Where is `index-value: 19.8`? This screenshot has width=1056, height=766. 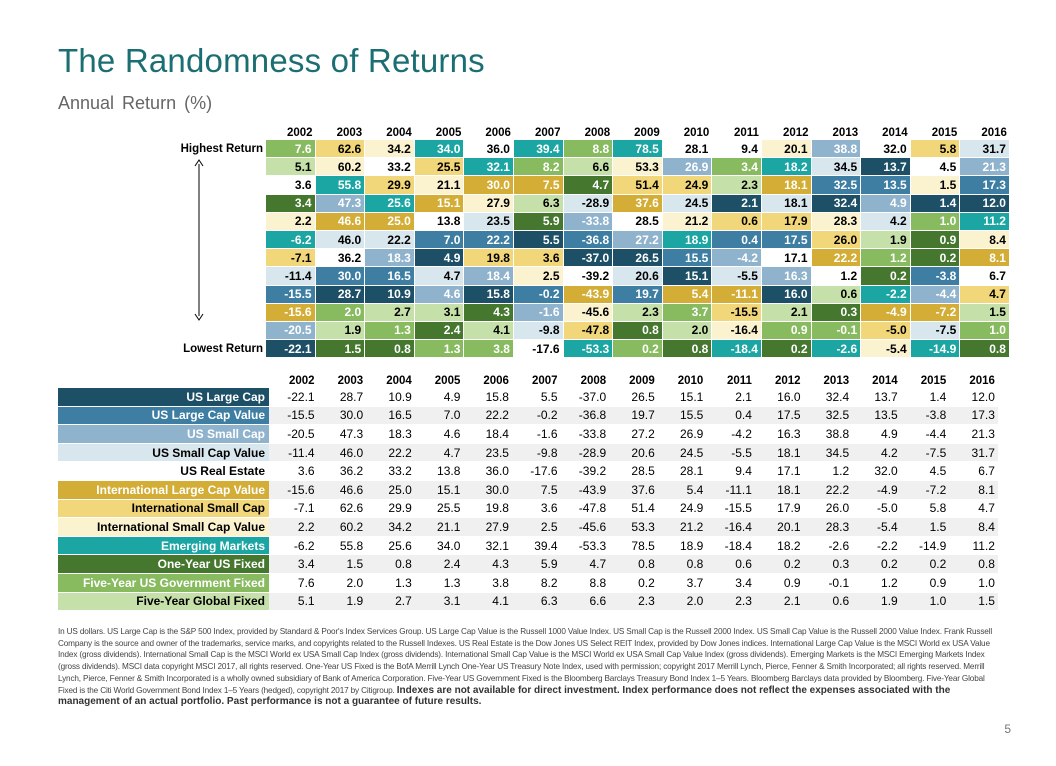 index-value: 19.8 is located at coordinates (487, 509).